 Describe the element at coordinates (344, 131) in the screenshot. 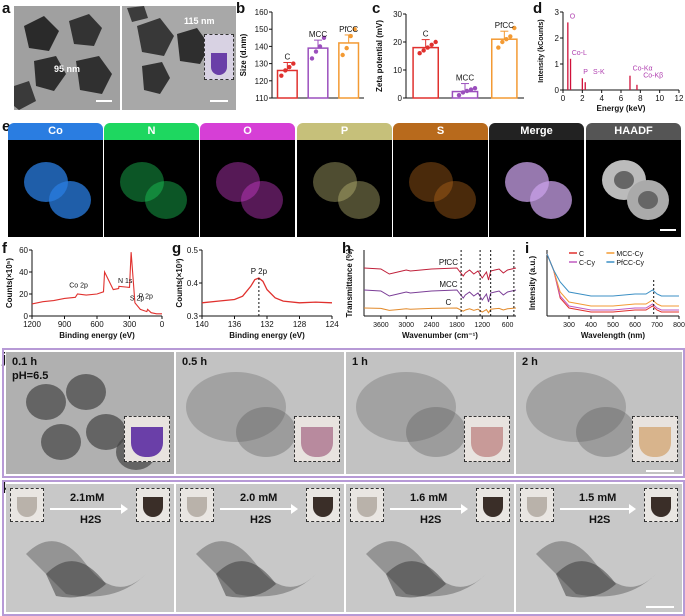

I see `eds-header-p: P` at that location.